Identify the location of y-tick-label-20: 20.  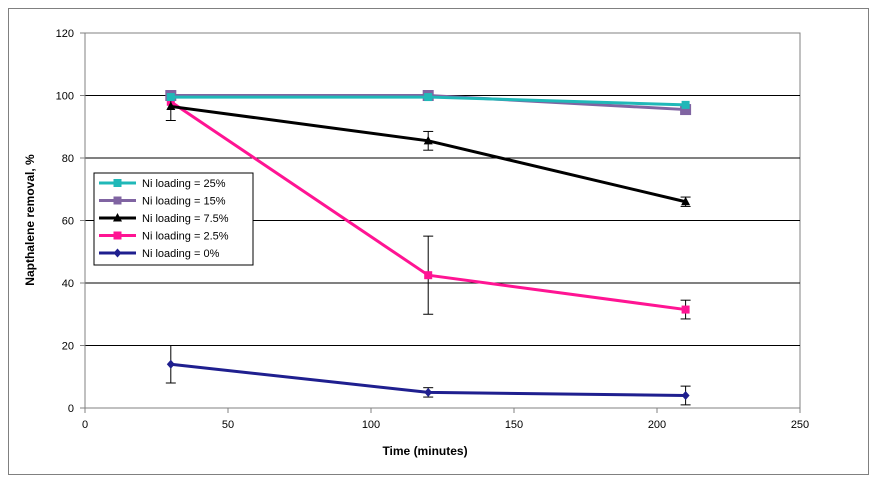
(68, 347).